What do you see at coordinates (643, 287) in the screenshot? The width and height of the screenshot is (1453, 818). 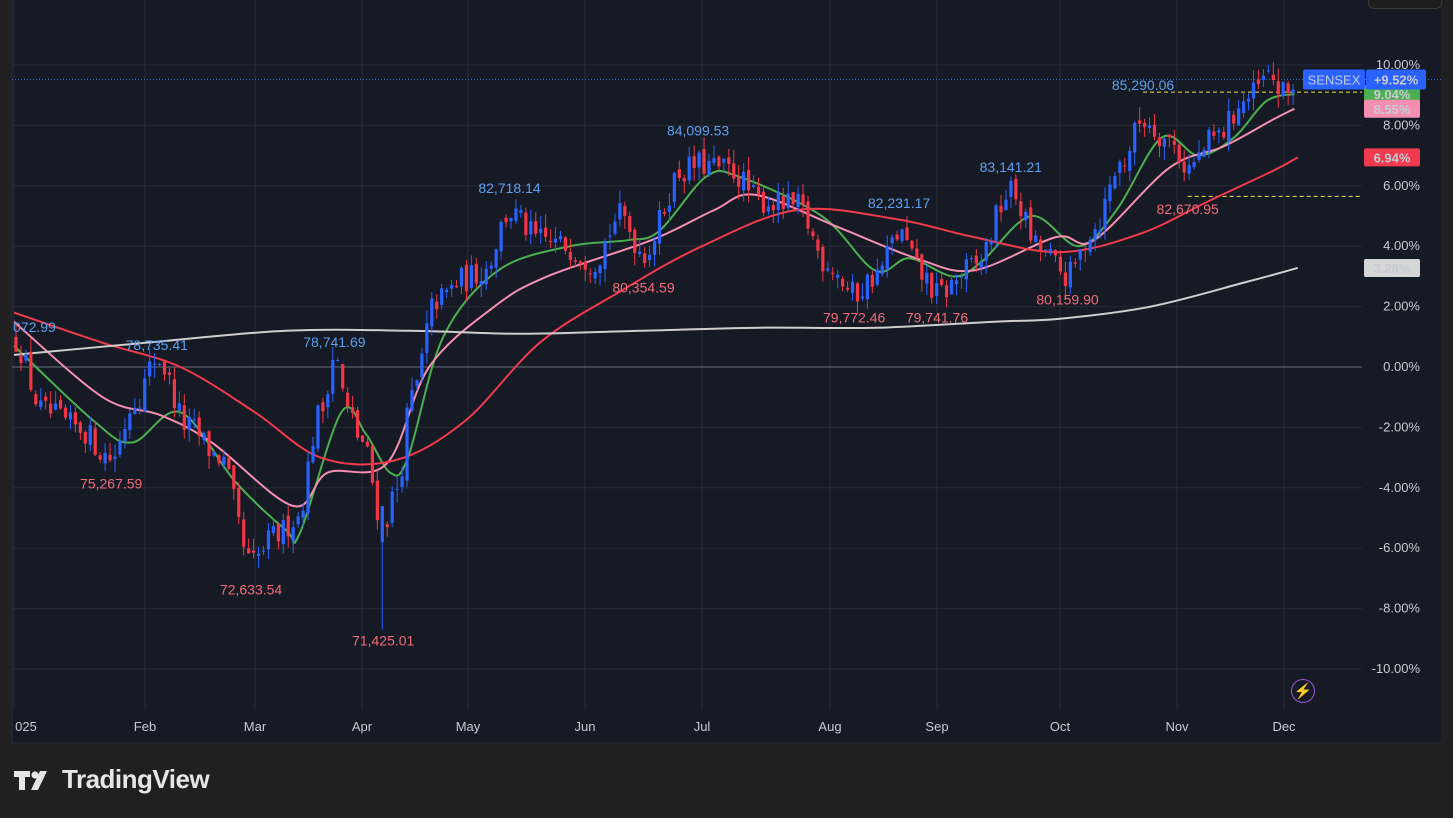 I see `price-annotation: 80,354.59` at bounding box center [643, 287].